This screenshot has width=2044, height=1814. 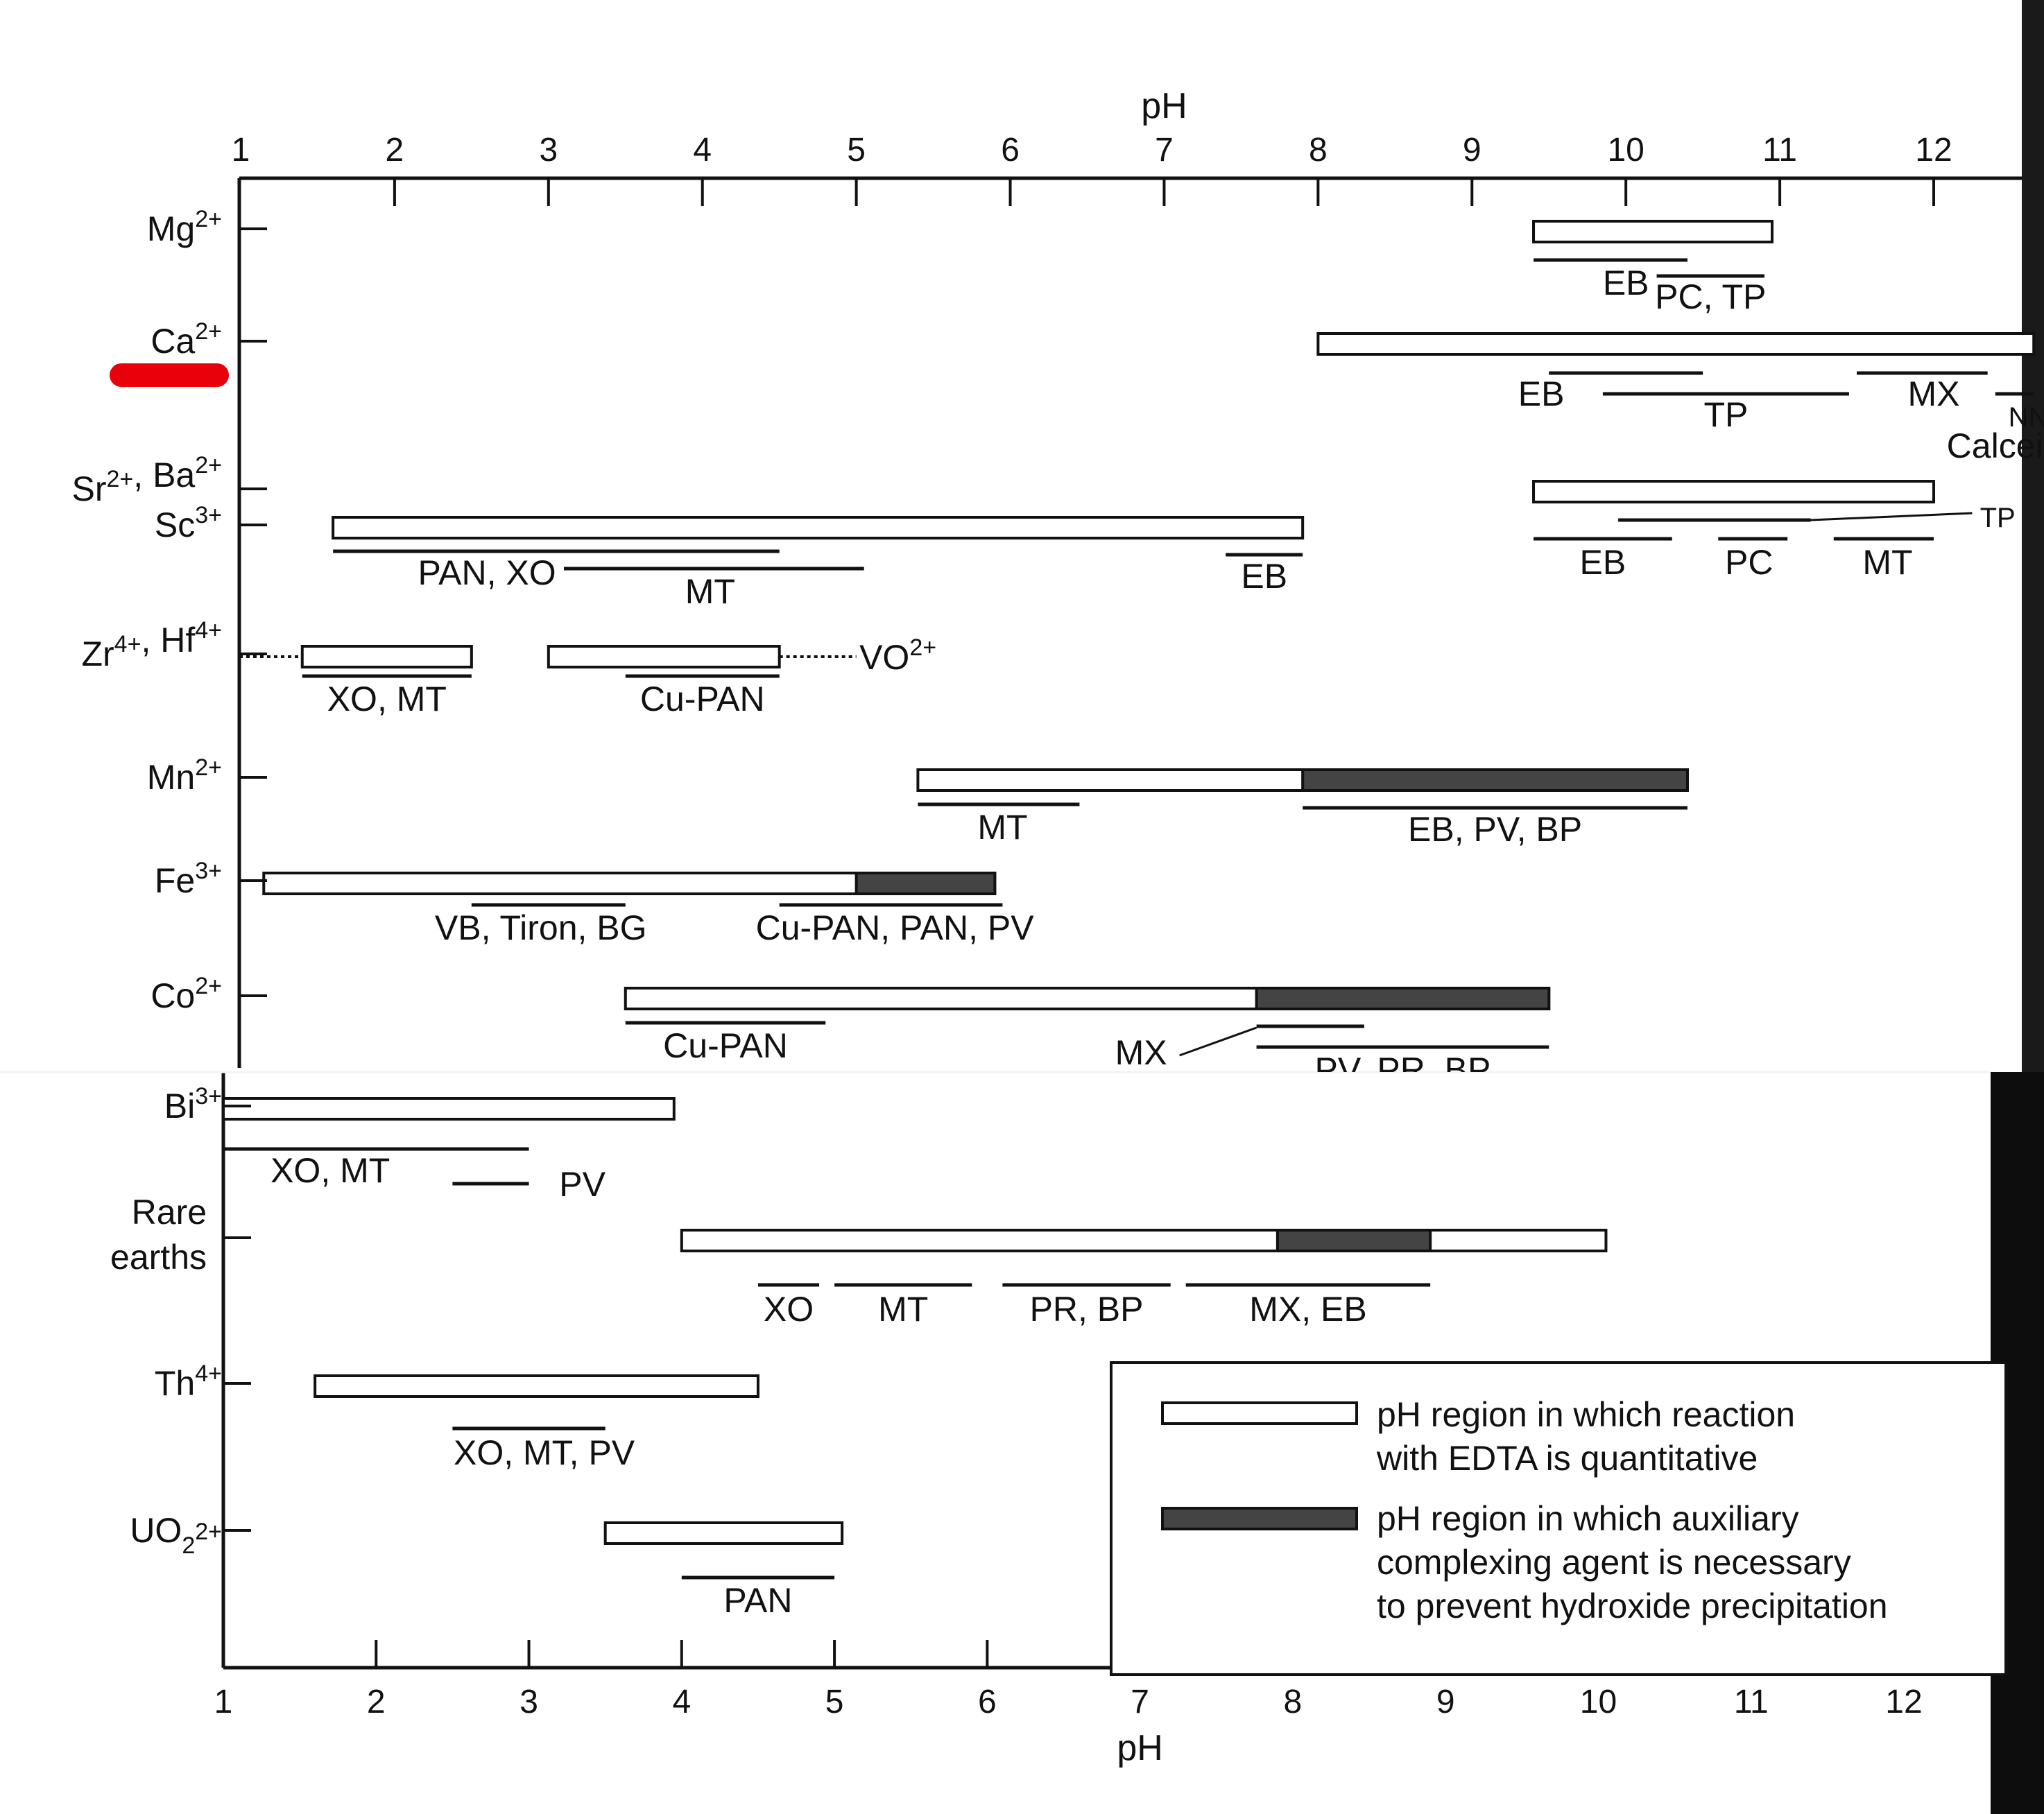 What do you see at coordinates (544, 1452) in the screenshot?
I see `indicator-label: XO, MT, PV` at bounding box center [544, 1452].